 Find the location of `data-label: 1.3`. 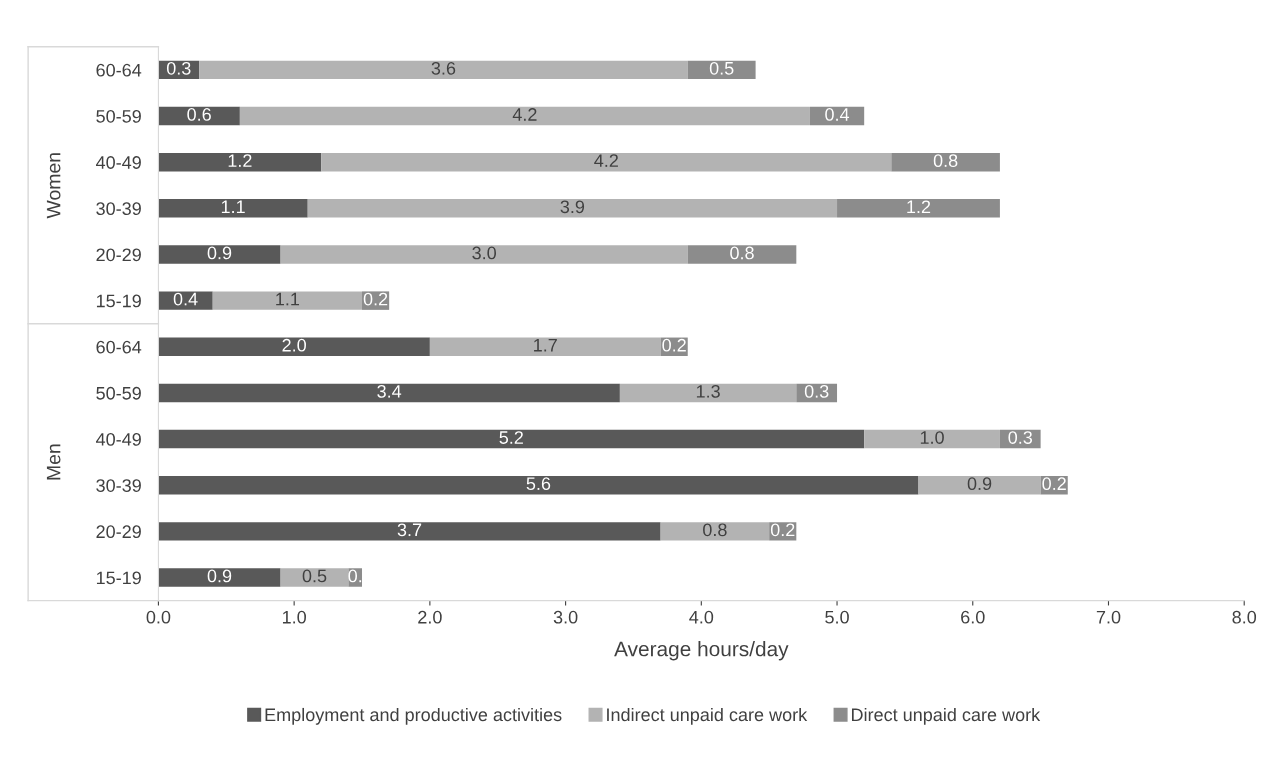

data-label: 1.3 is located at coordinates (708, 391).